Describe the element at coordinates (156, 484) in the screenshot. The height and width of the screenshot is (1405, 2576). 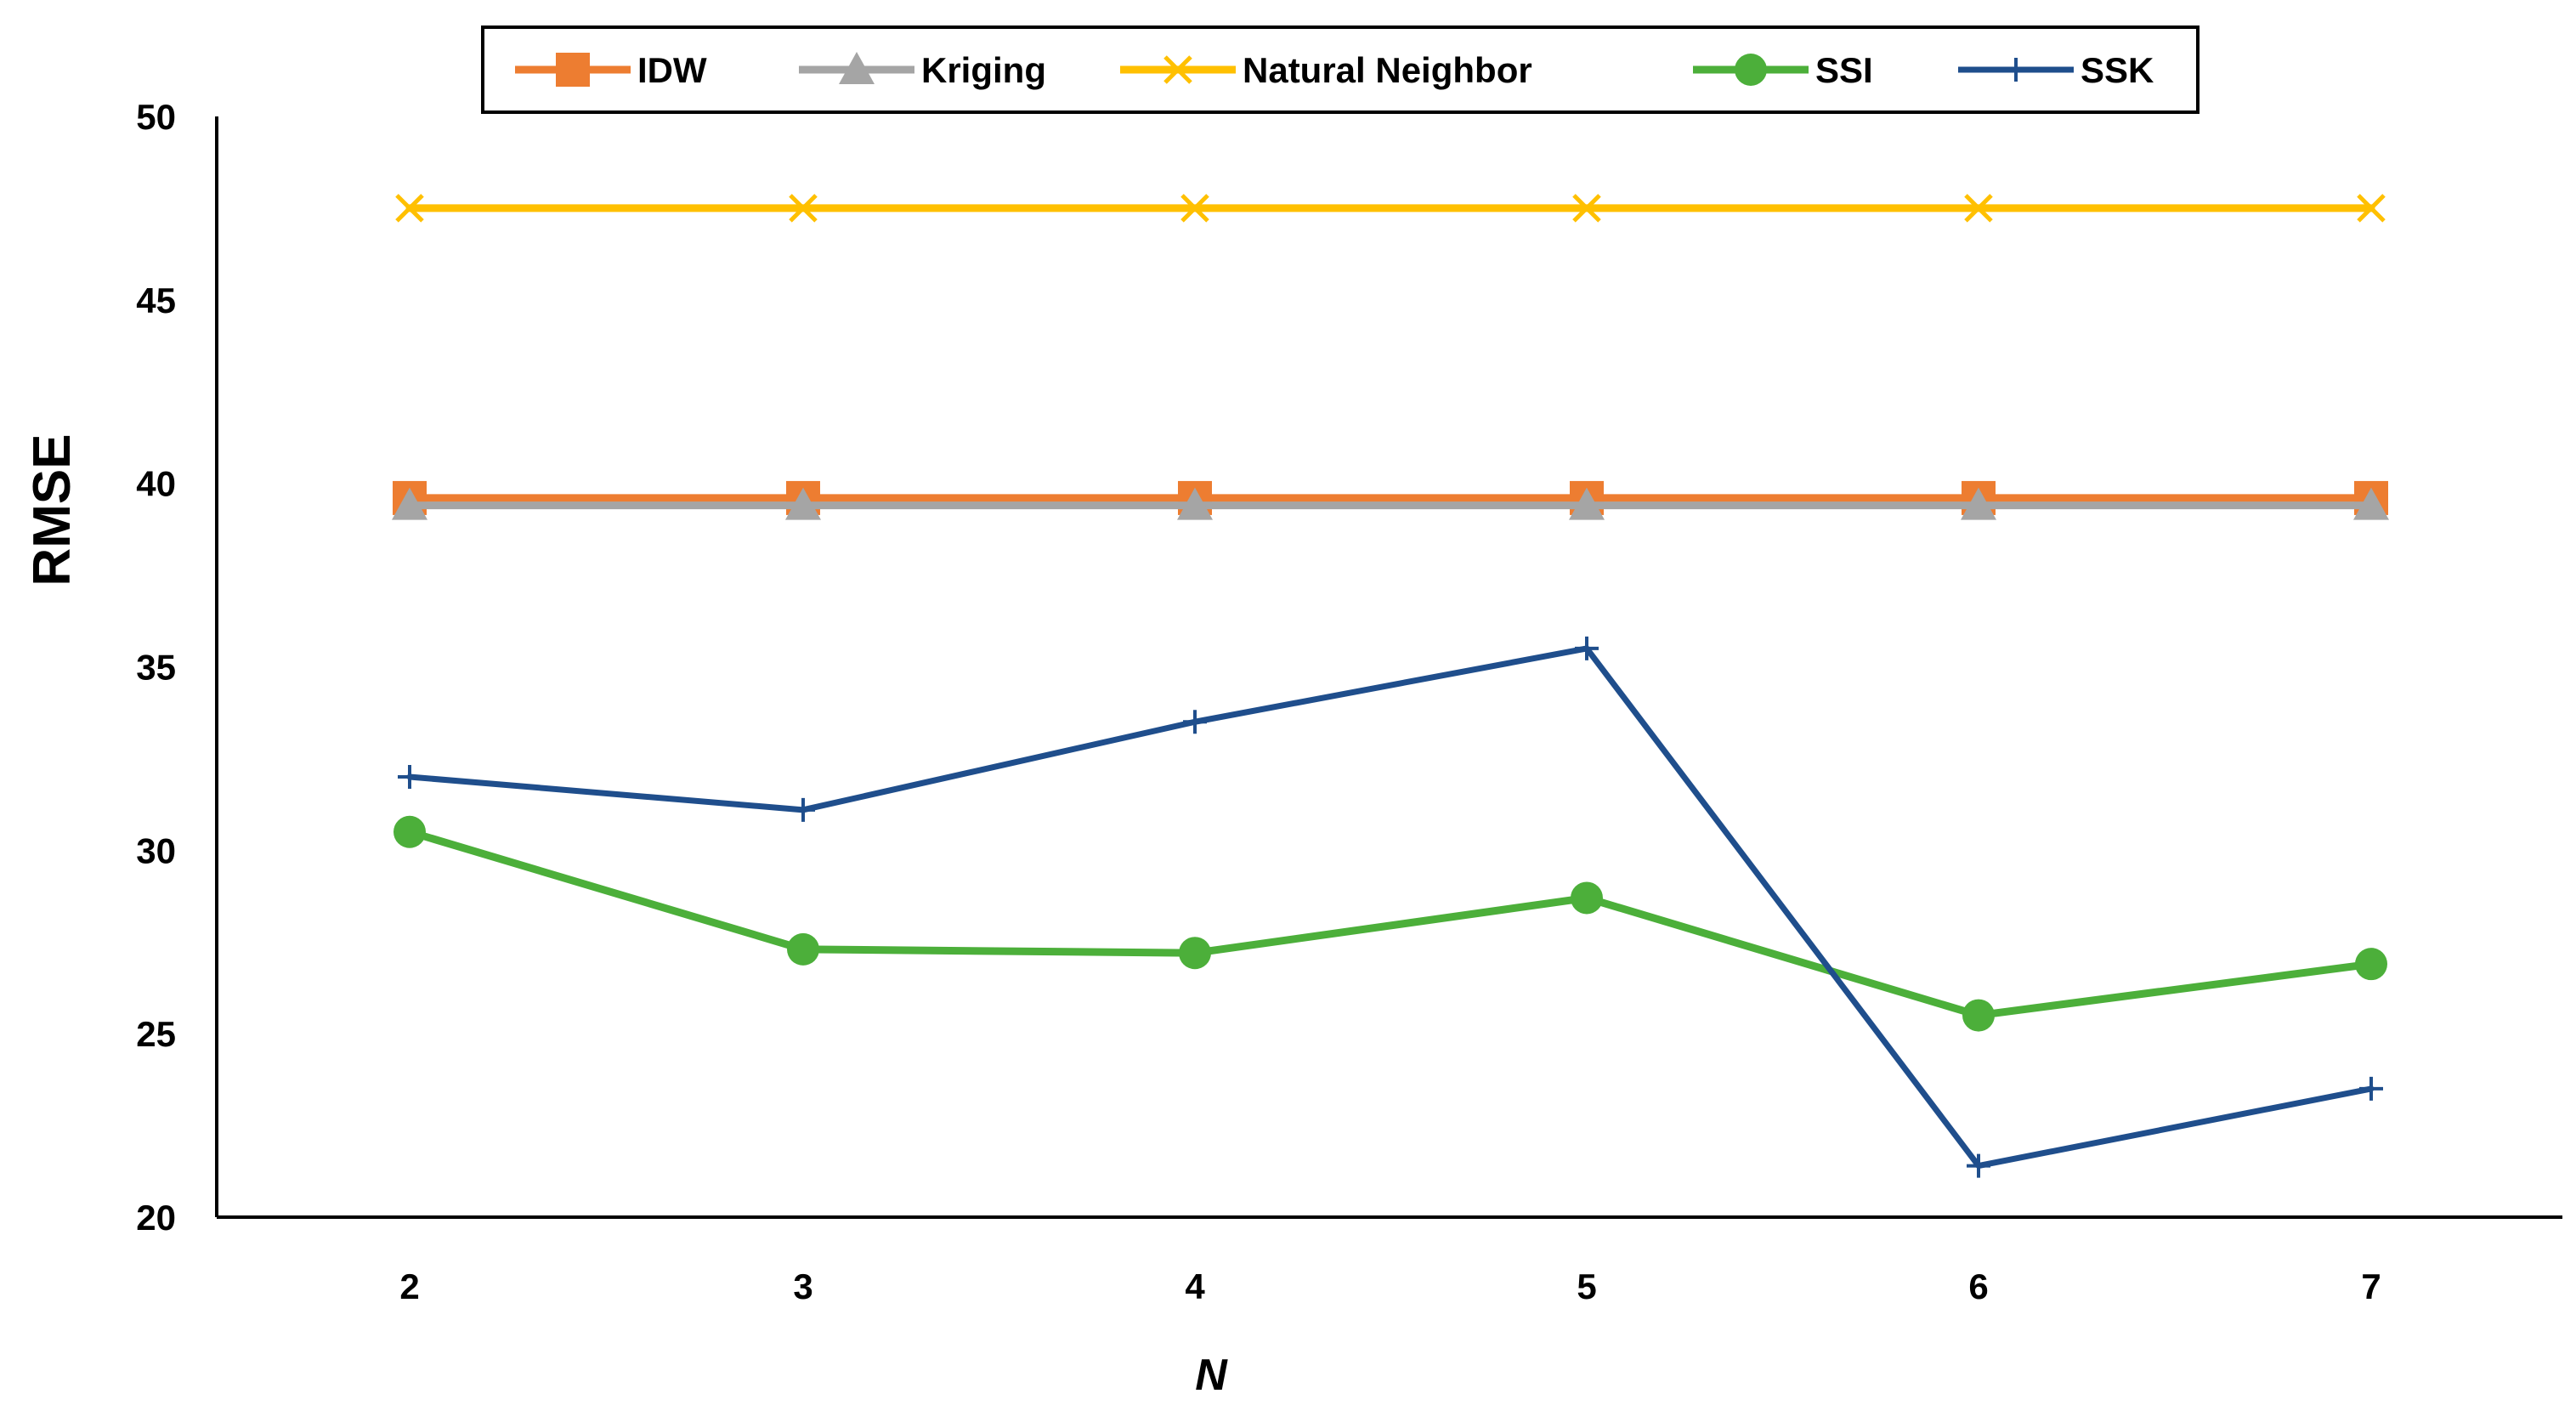
I see `y-tick-label: 40` at that location.